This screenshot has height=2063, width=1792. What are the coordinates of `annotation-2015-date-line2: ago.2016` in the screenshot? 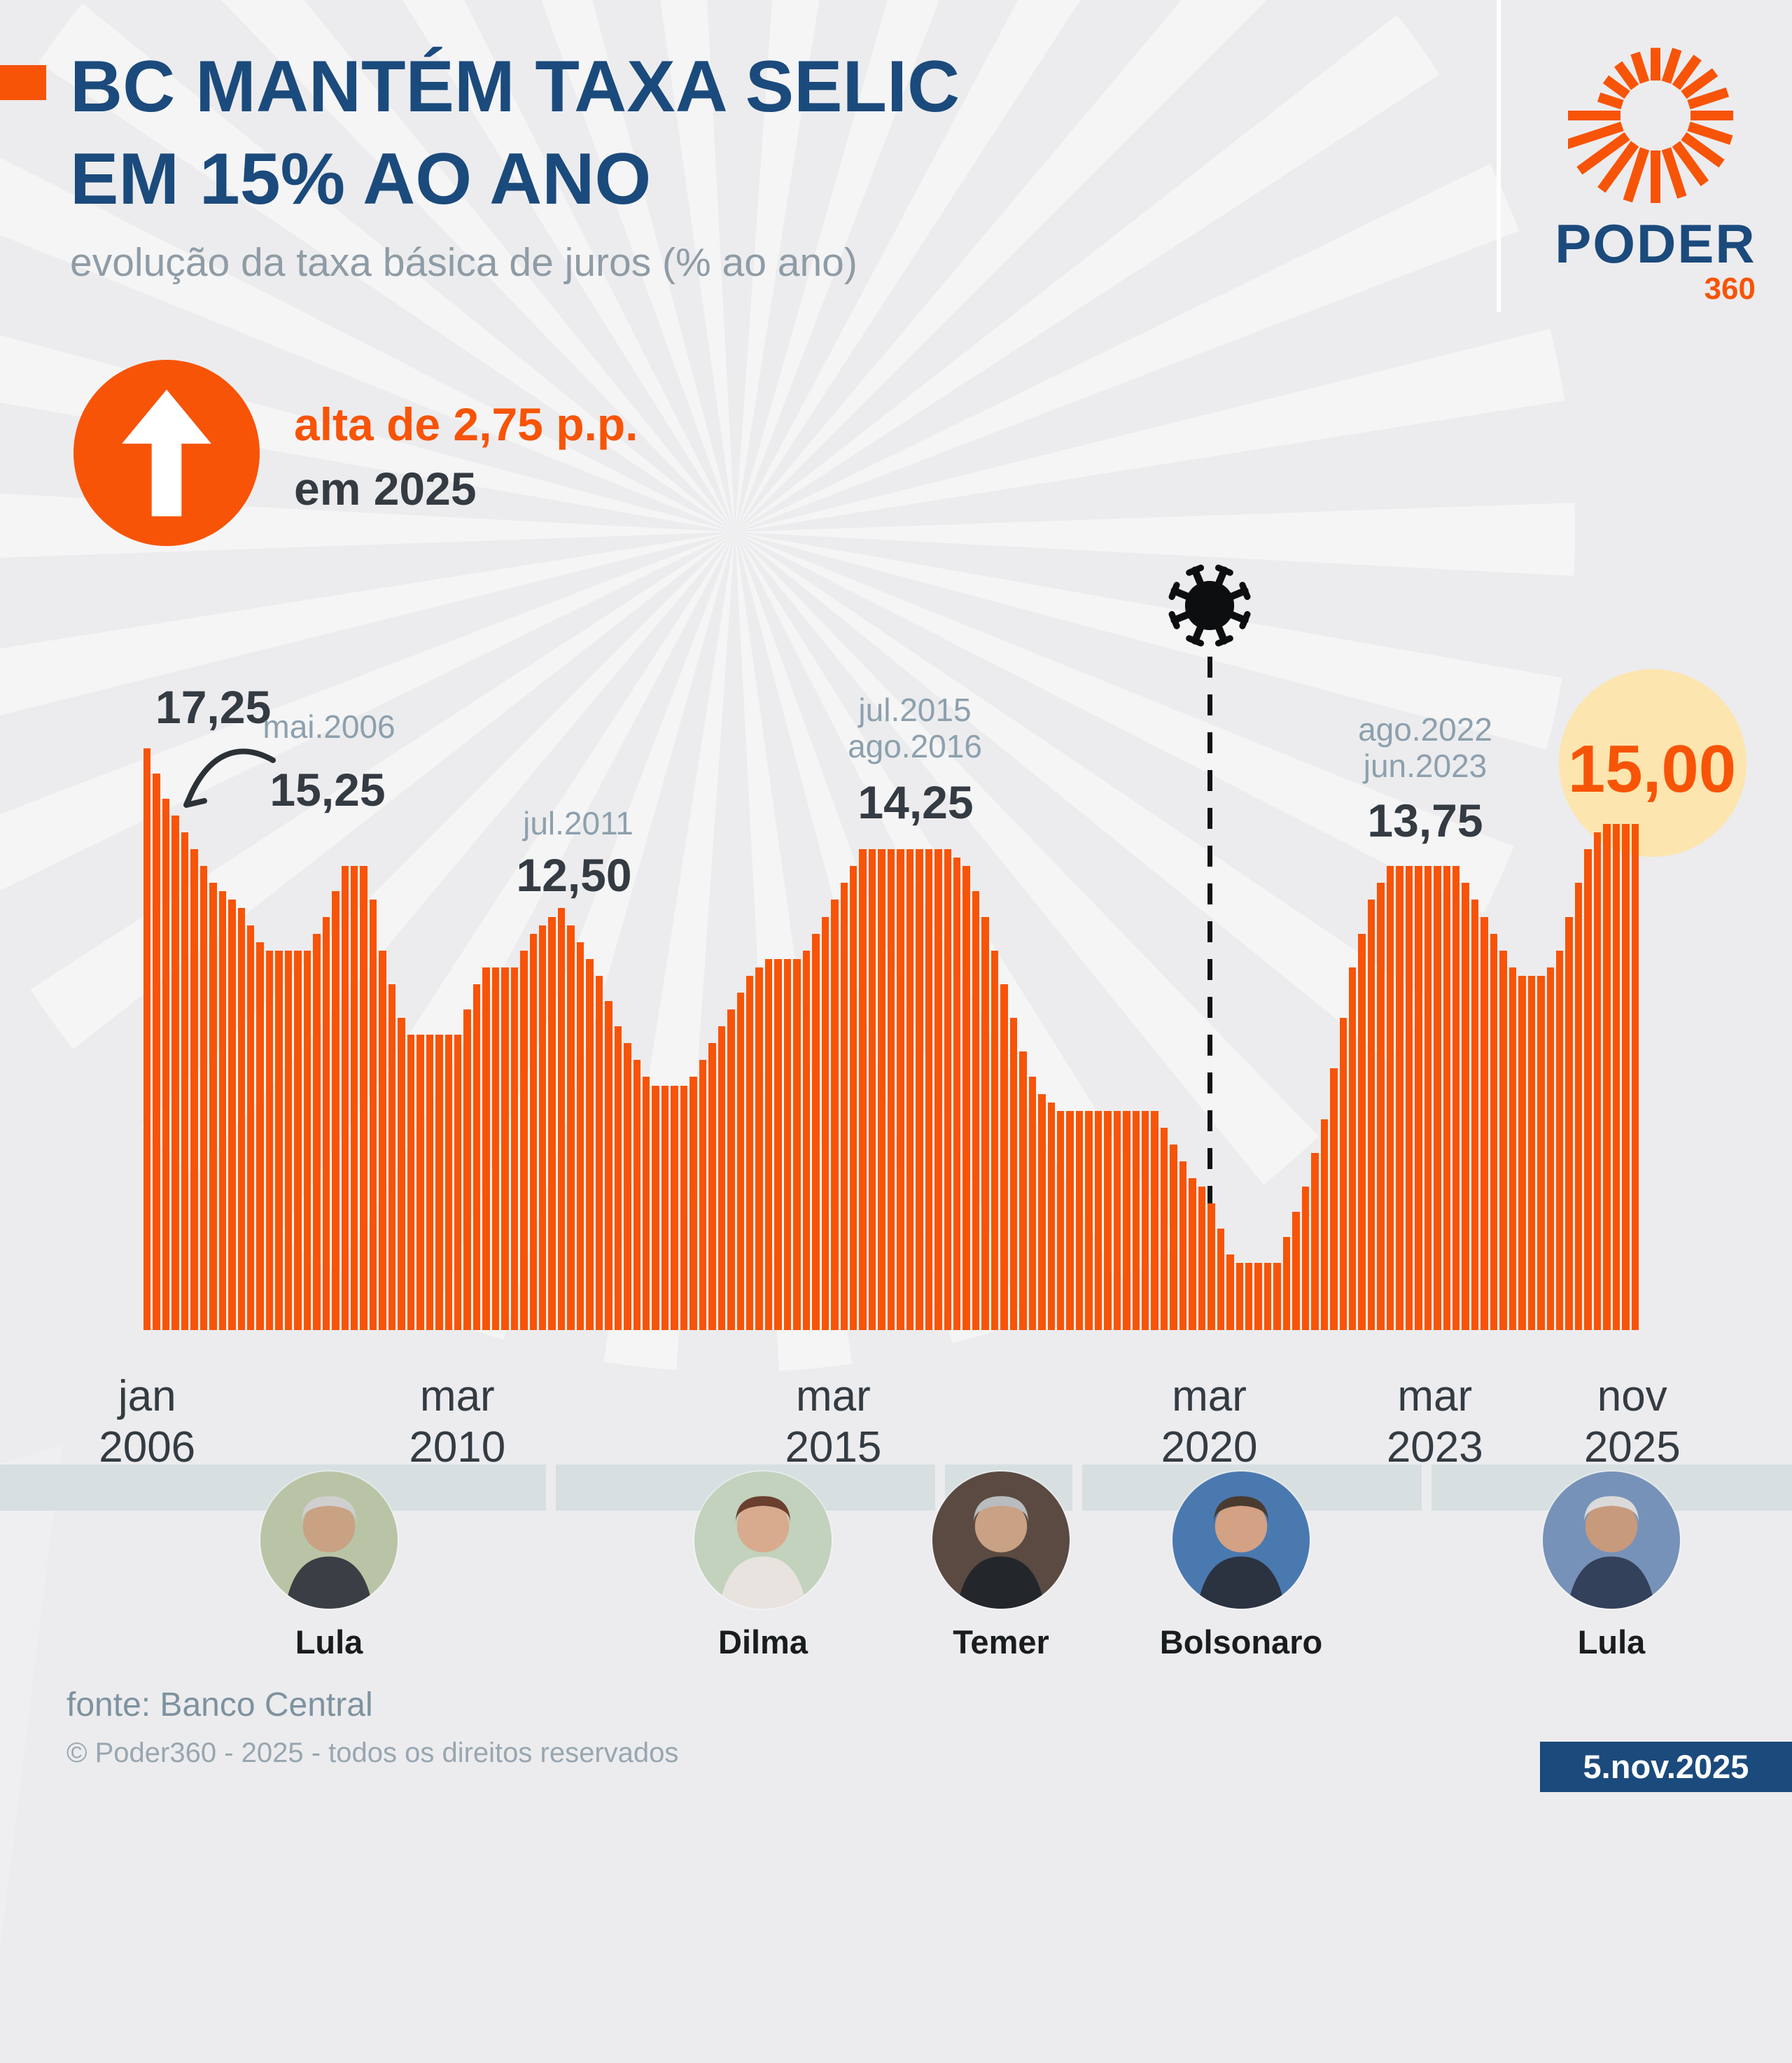 It's located at (915, 746).